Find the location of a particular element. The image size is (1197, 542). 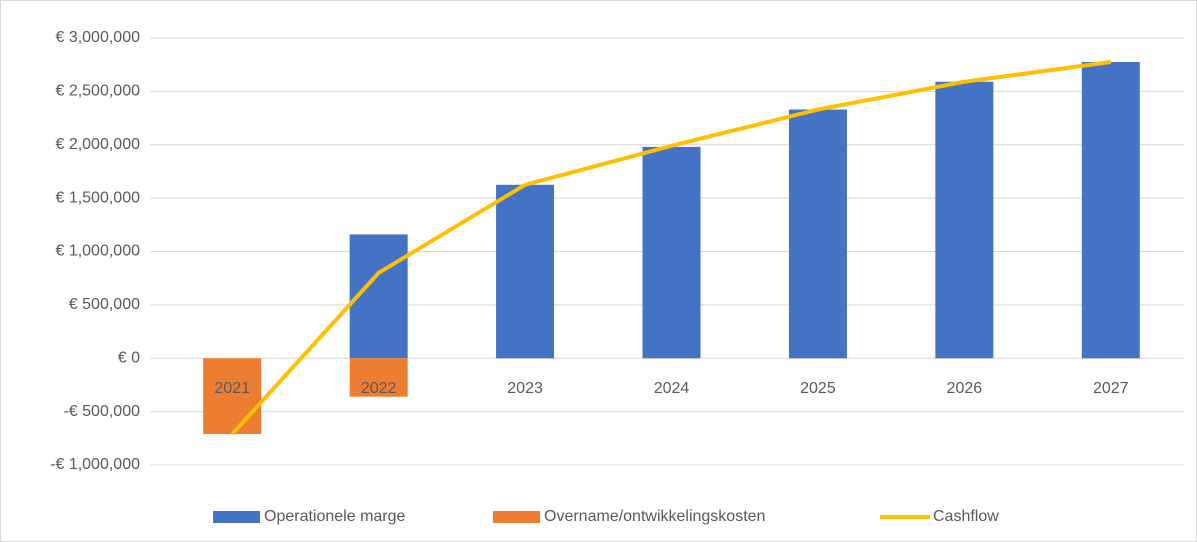

y-tick-label: -€ 1,000,000 is located at coordinates (95, 464).